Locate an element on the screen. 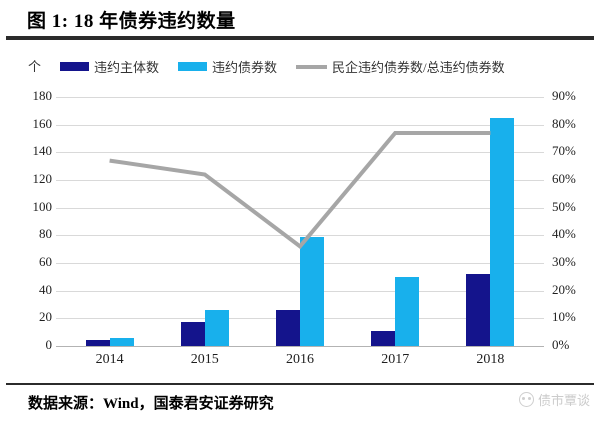  legend-label: 民企违约债券数/总违约债券数 is located at coordinates (418, 67).